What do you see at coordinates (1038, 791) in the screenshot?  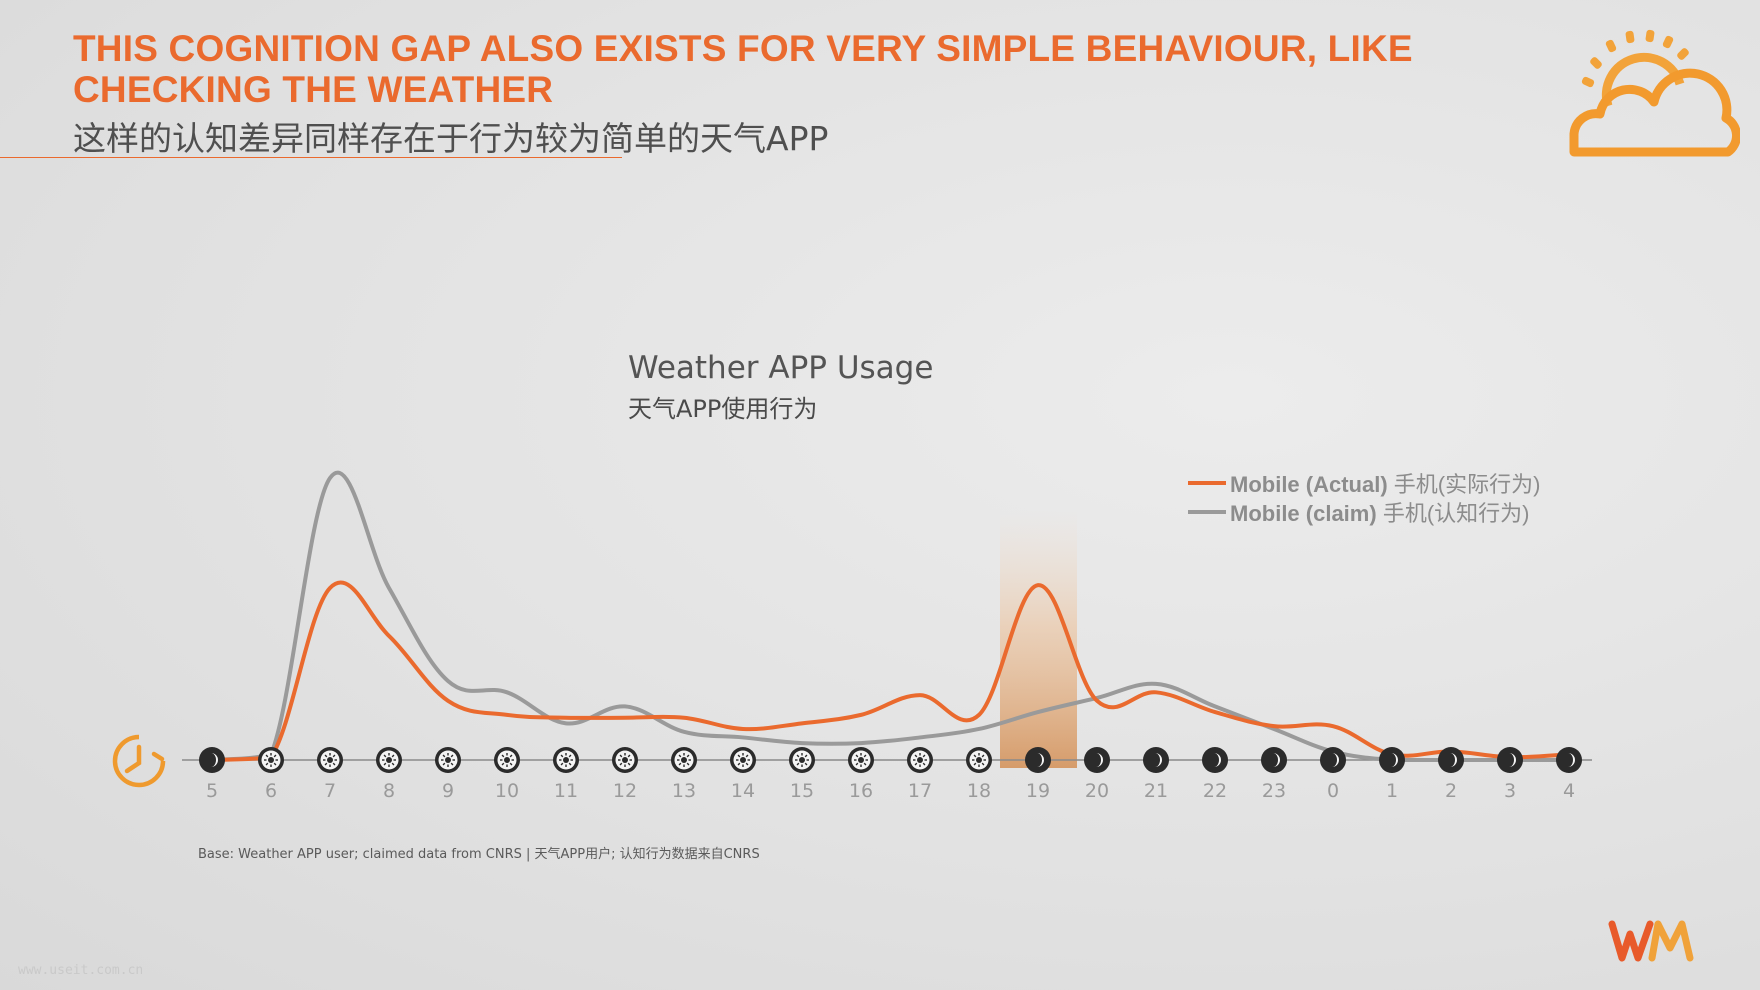 I see `x-tick-label: 19` at bounding box center [1038, 791].